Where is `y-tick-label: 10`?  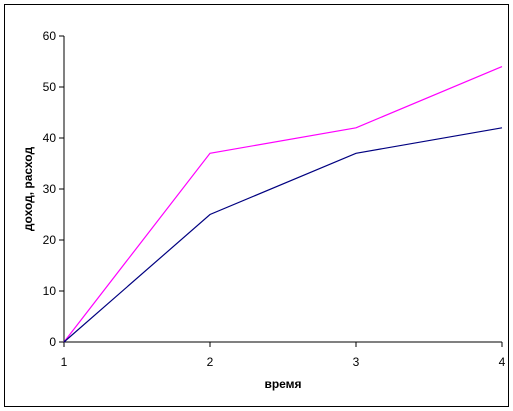 y-tick-label: 10 is located at coordinates (50, 291).